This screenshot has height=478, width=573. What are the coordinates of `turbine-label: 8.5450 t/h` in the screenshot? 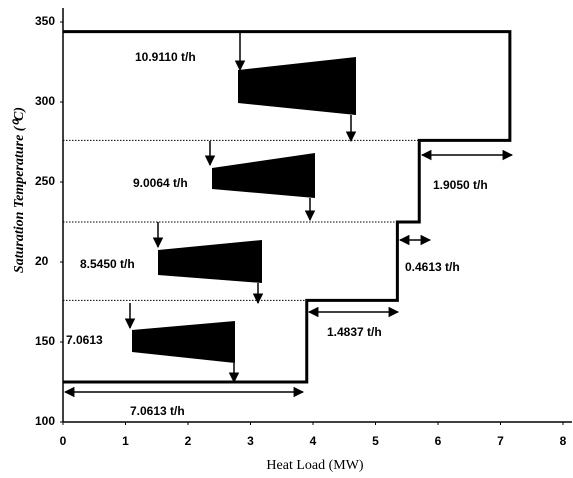 It's located at (107, 264).